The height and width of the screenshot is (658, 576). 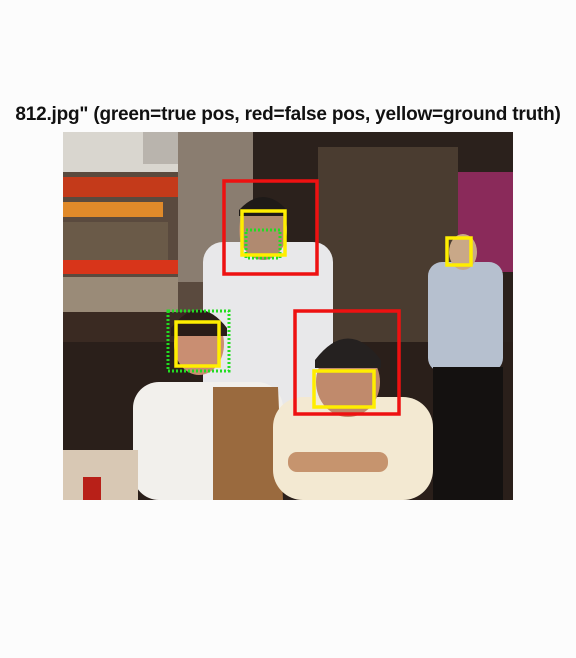 I want to click on trump-sign, so click(x=160, y=148).